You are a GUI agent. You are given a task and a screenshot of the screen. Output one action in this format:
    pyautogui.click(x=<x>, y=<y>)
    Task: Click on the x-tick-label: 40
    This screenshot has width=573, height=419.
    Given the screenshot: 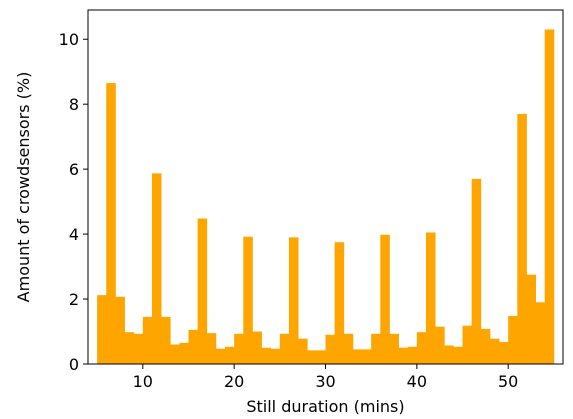 What is the action you would take?
    pyautogui.click(x=417, y=381)
    